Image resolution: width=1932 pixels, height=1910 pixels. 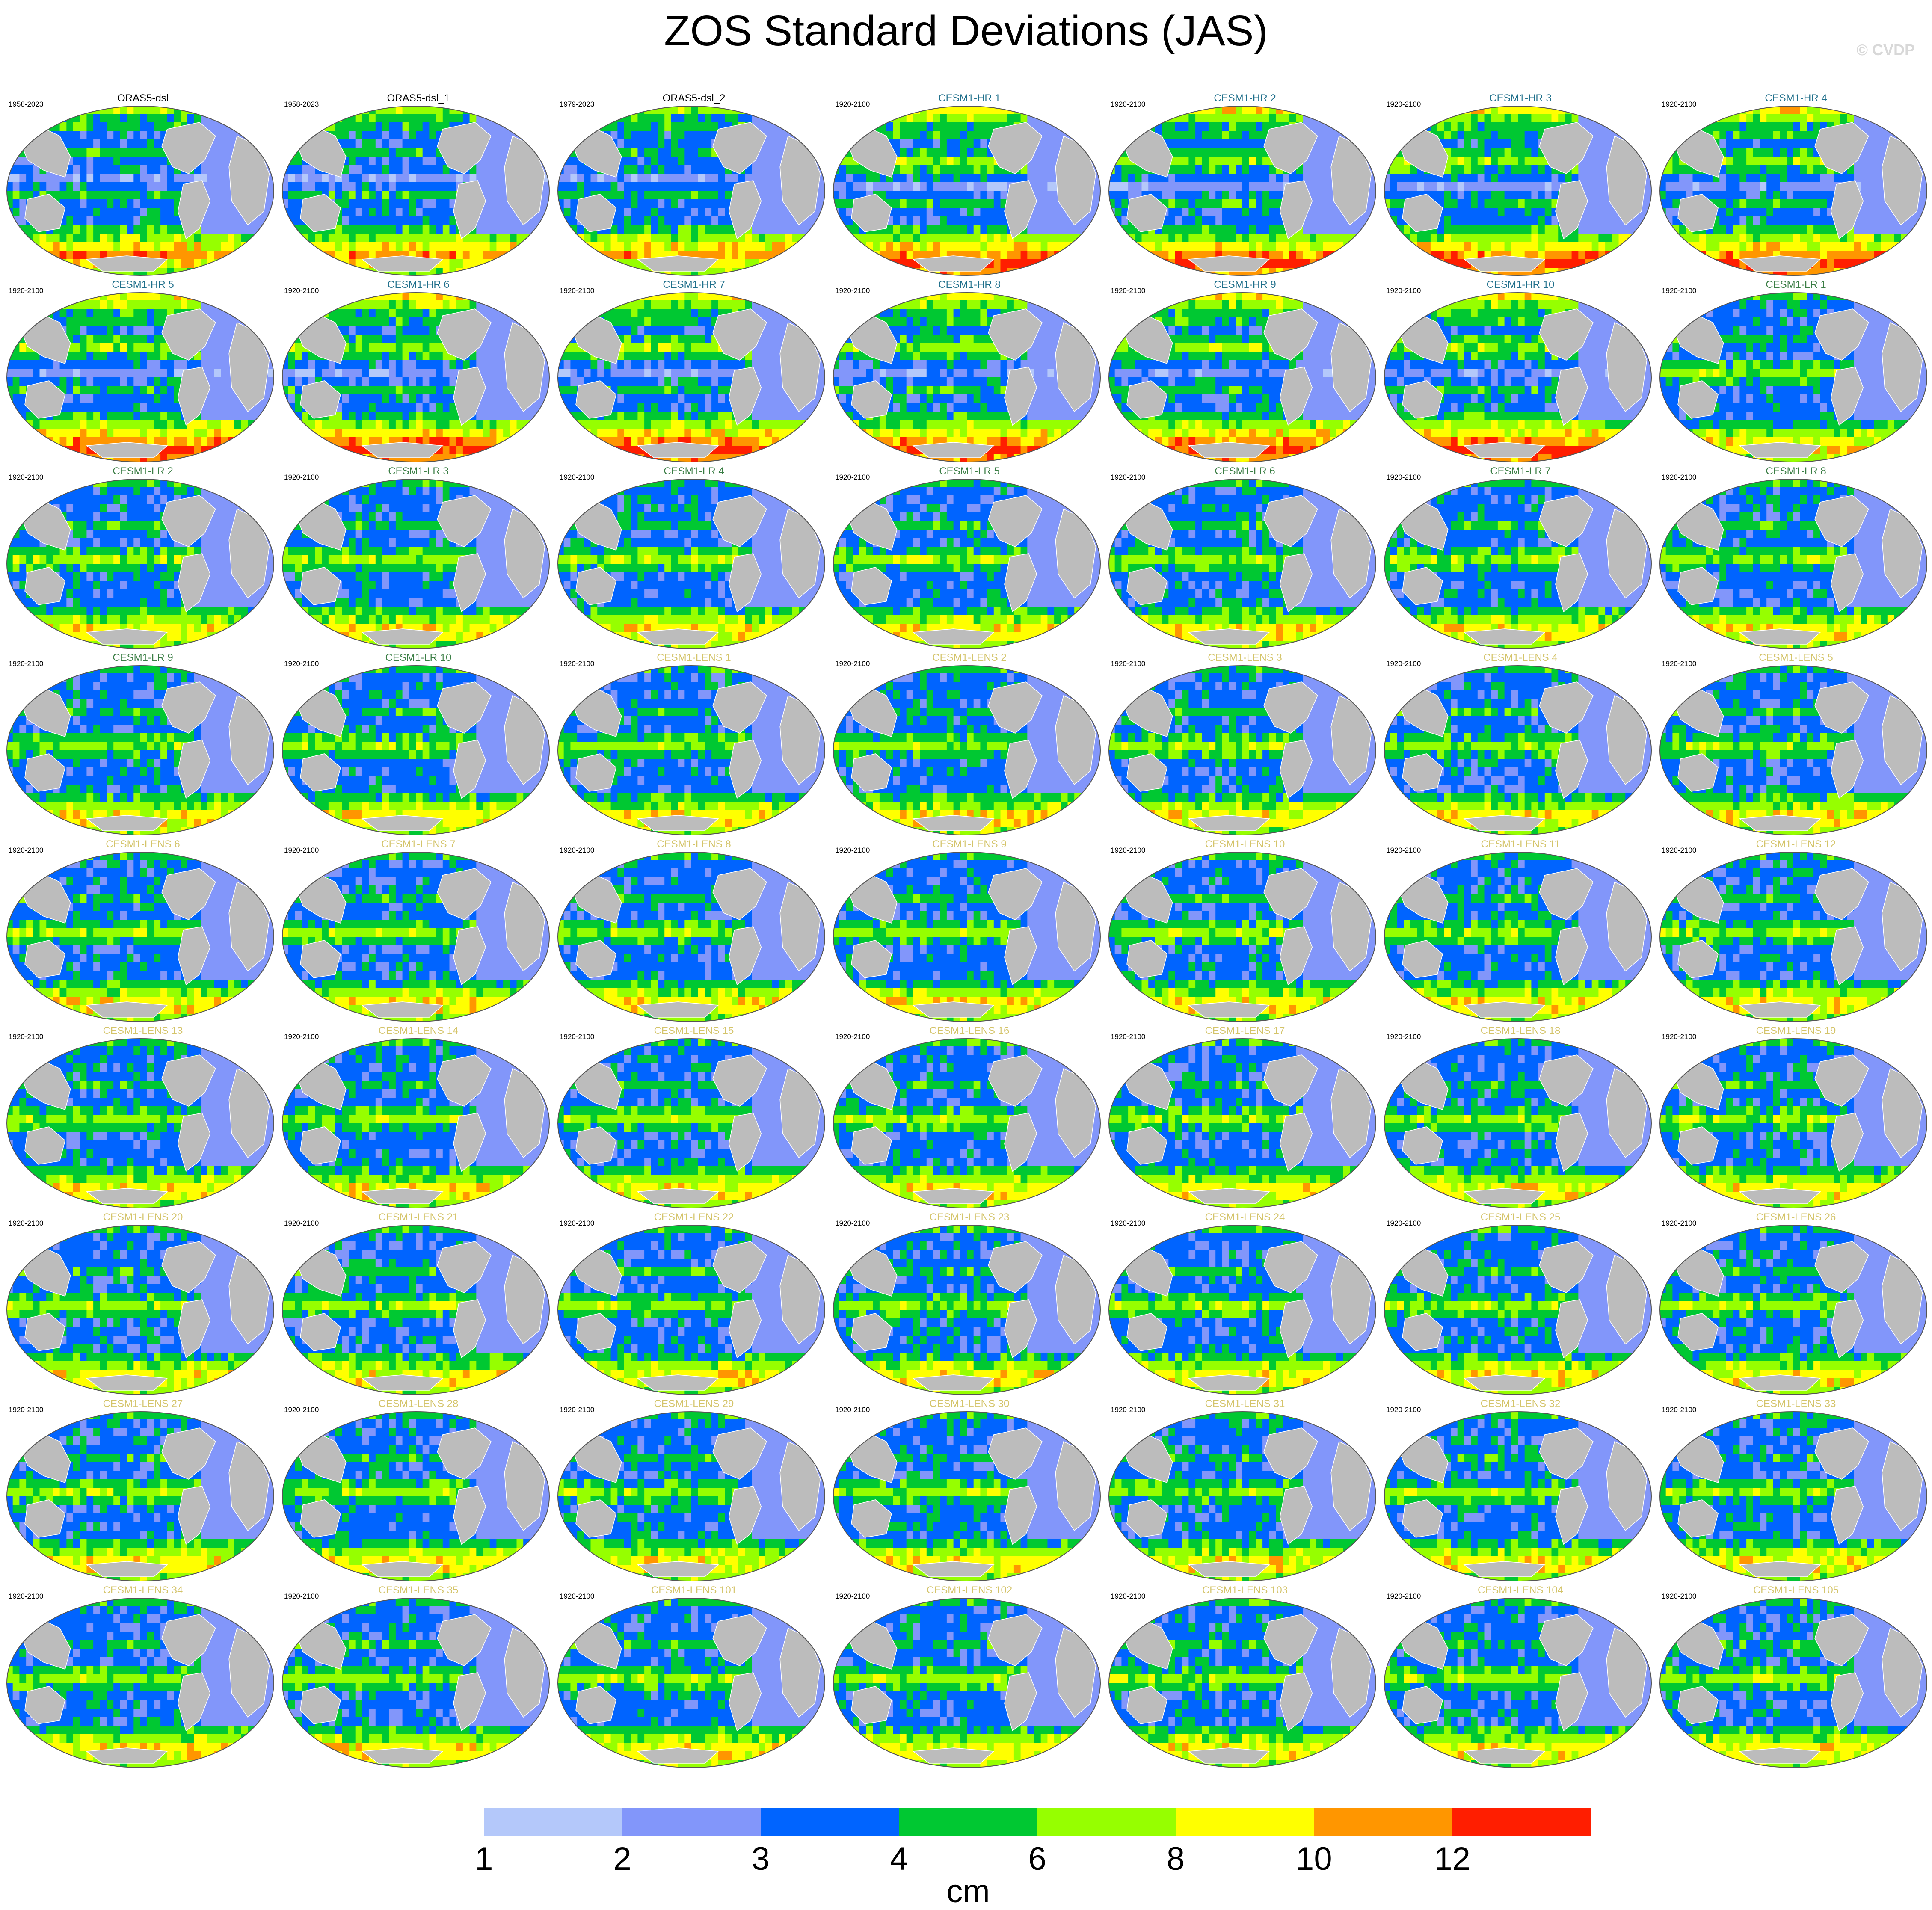 I want to click on colorbar-tick-label: 2, so click(x=622, y=1858).